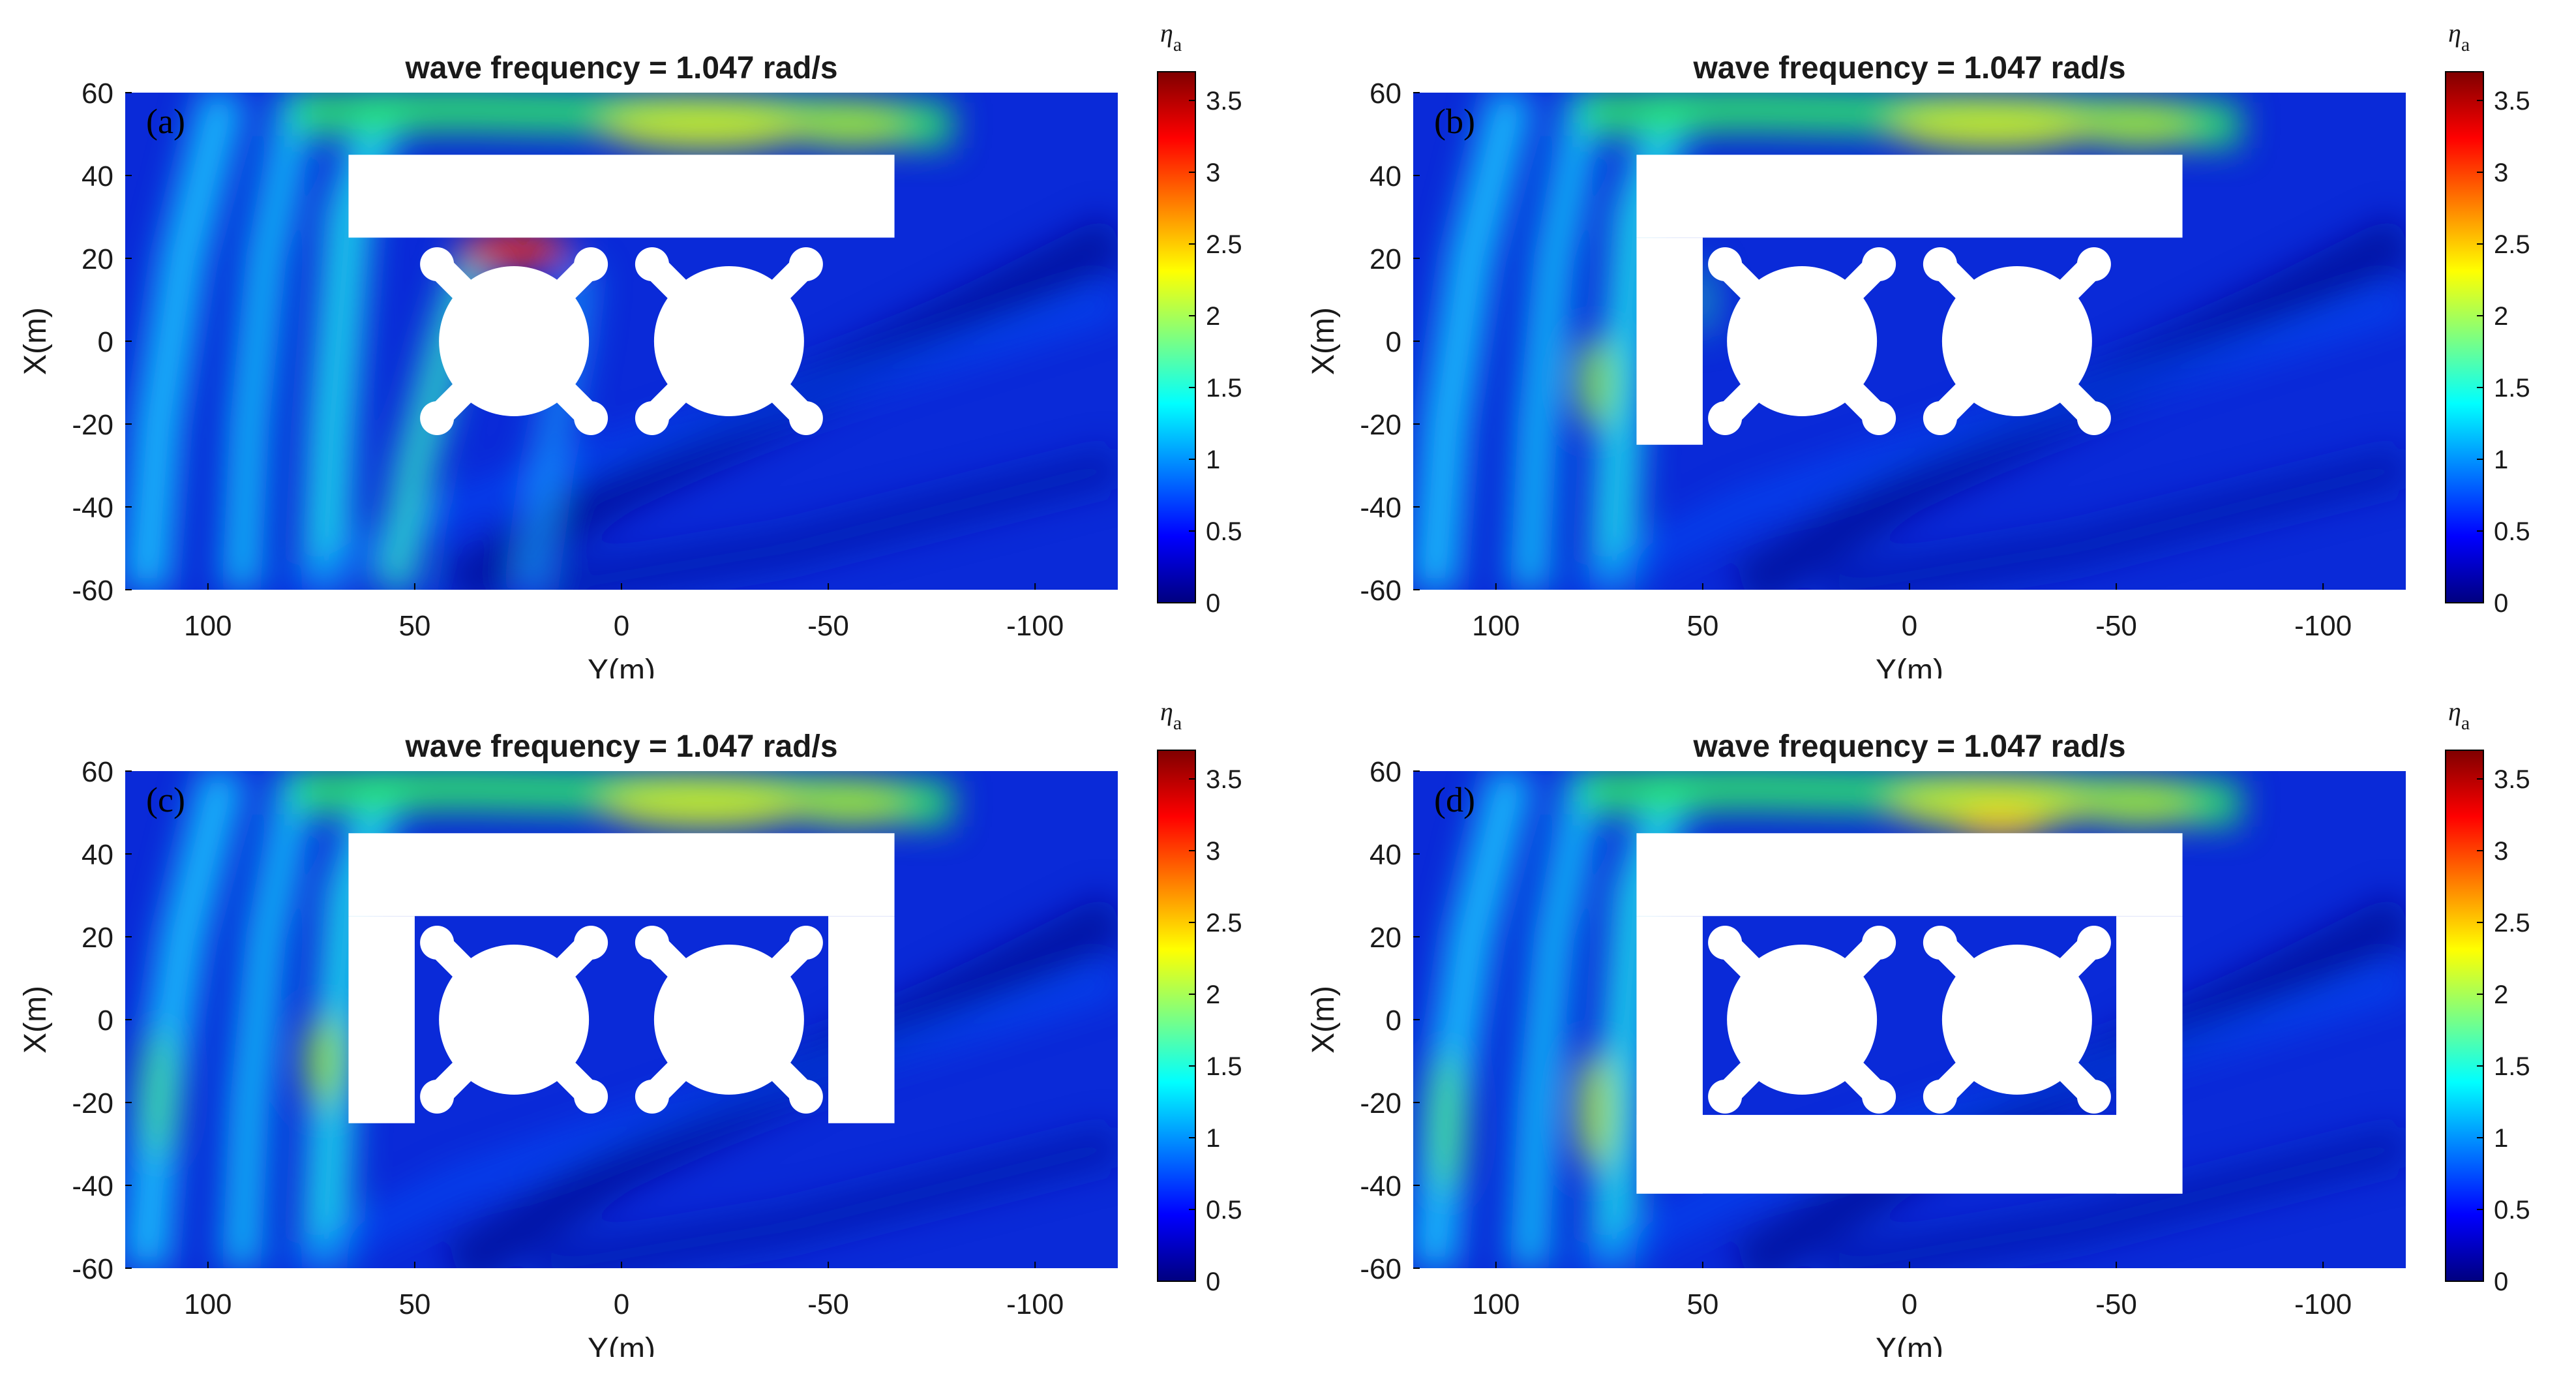  I want to click on colorbar-a: 3.5 3 2.5 2 1.5 1 0.5 0 ηa, so click(1199, 318).